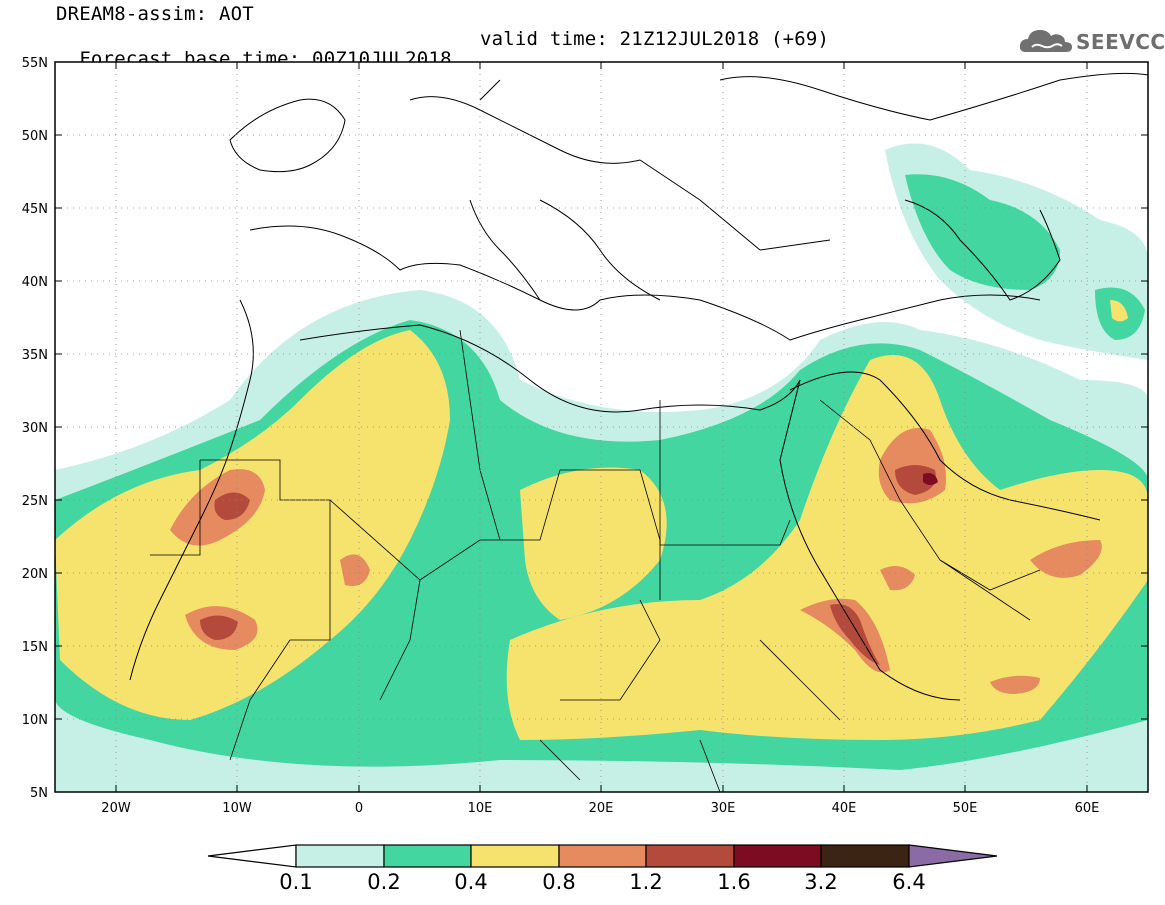 This screenshot has height=905, width=1165. I want to click on lon-label: 40E, so click(844, 808).